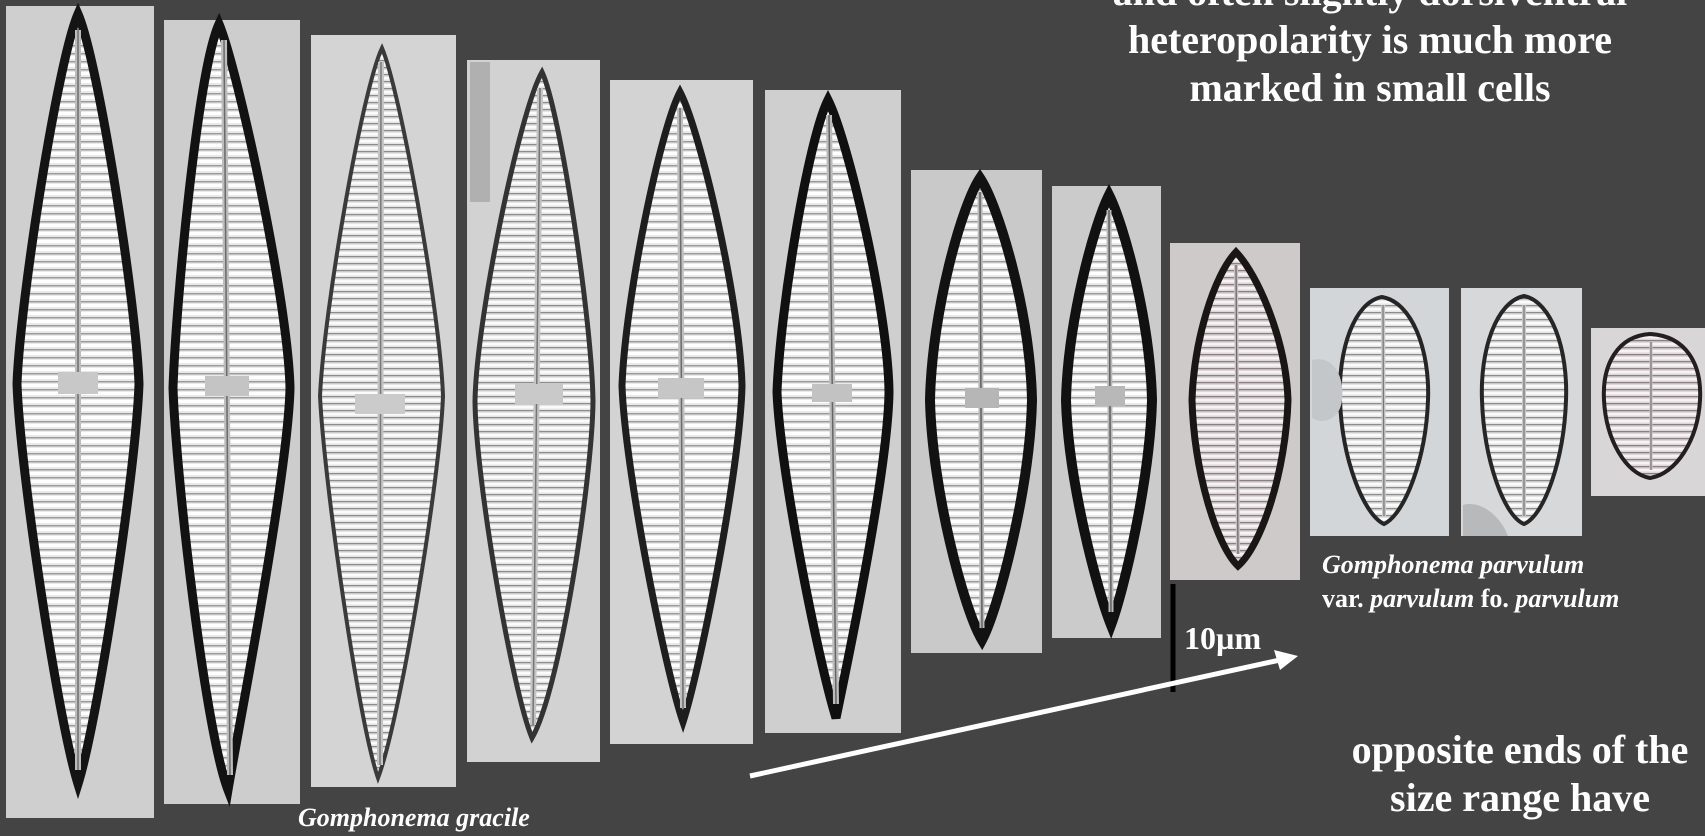 Image resolution: width=1705 pixels, height=836 pixels. Describe the element at coordinates (1422, 598) in the screenshot. I see `label-parvulum-epithet-1: parvulum` at that location.